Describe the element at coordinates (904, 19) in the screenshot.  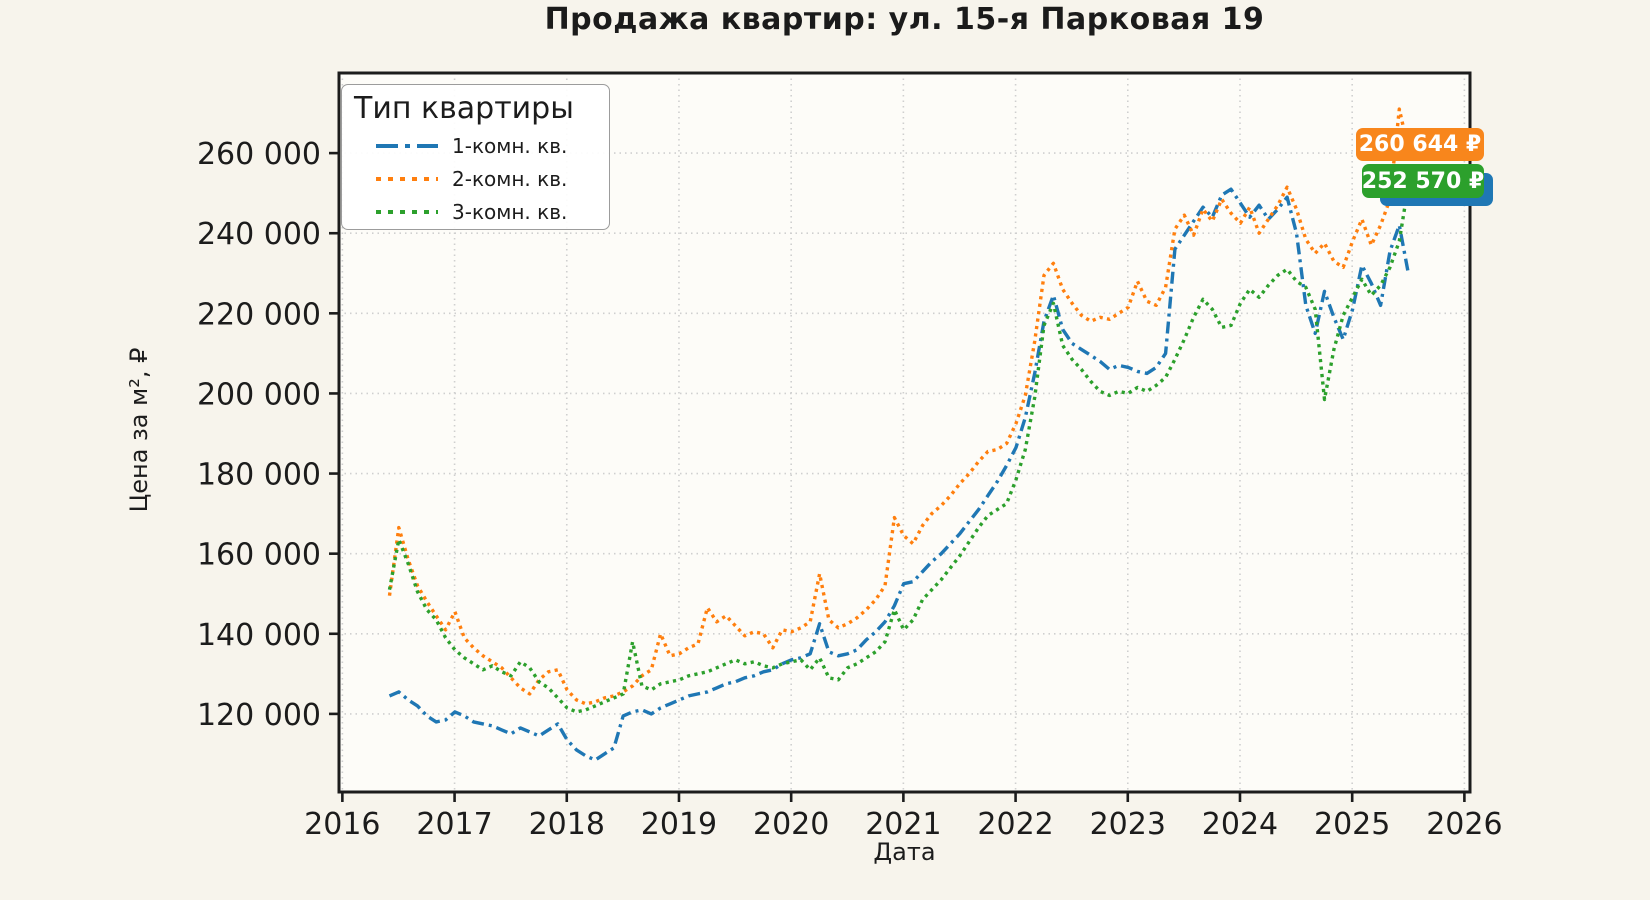
I see `chart-title: Продажа квартир: ул. 15-я Парковая 19` at that location.